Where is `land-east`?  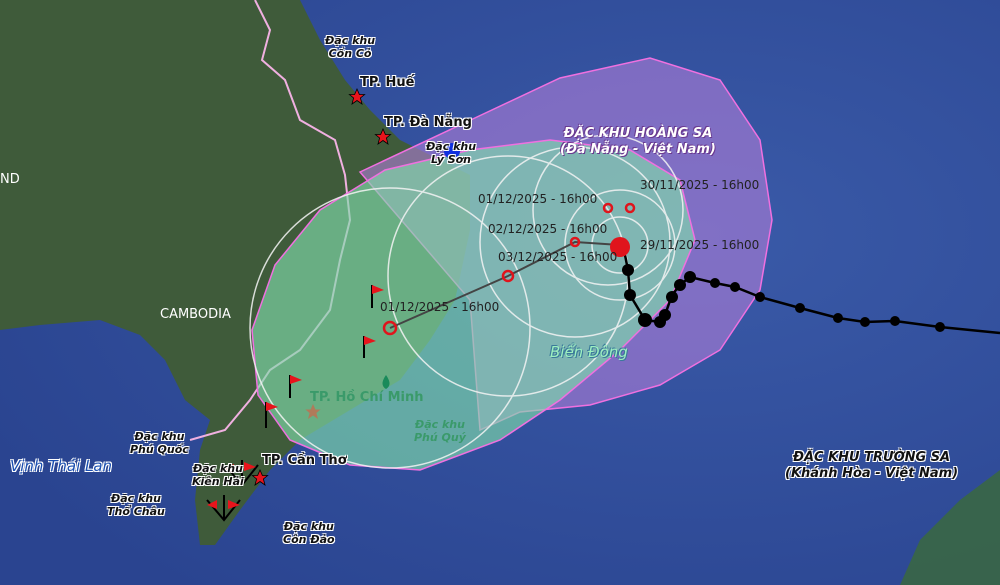 land-east is located at coordinates (950, 527).